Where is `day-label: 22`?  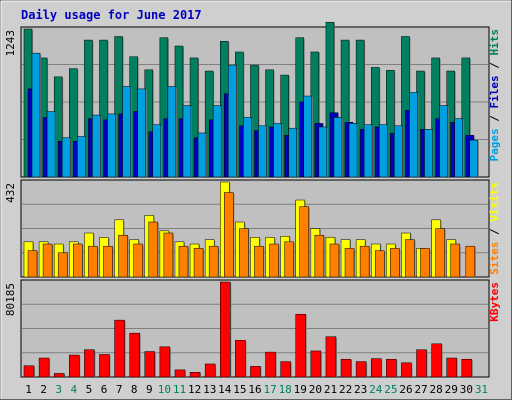
day-label: 22 is located at coordinates (345, 389).